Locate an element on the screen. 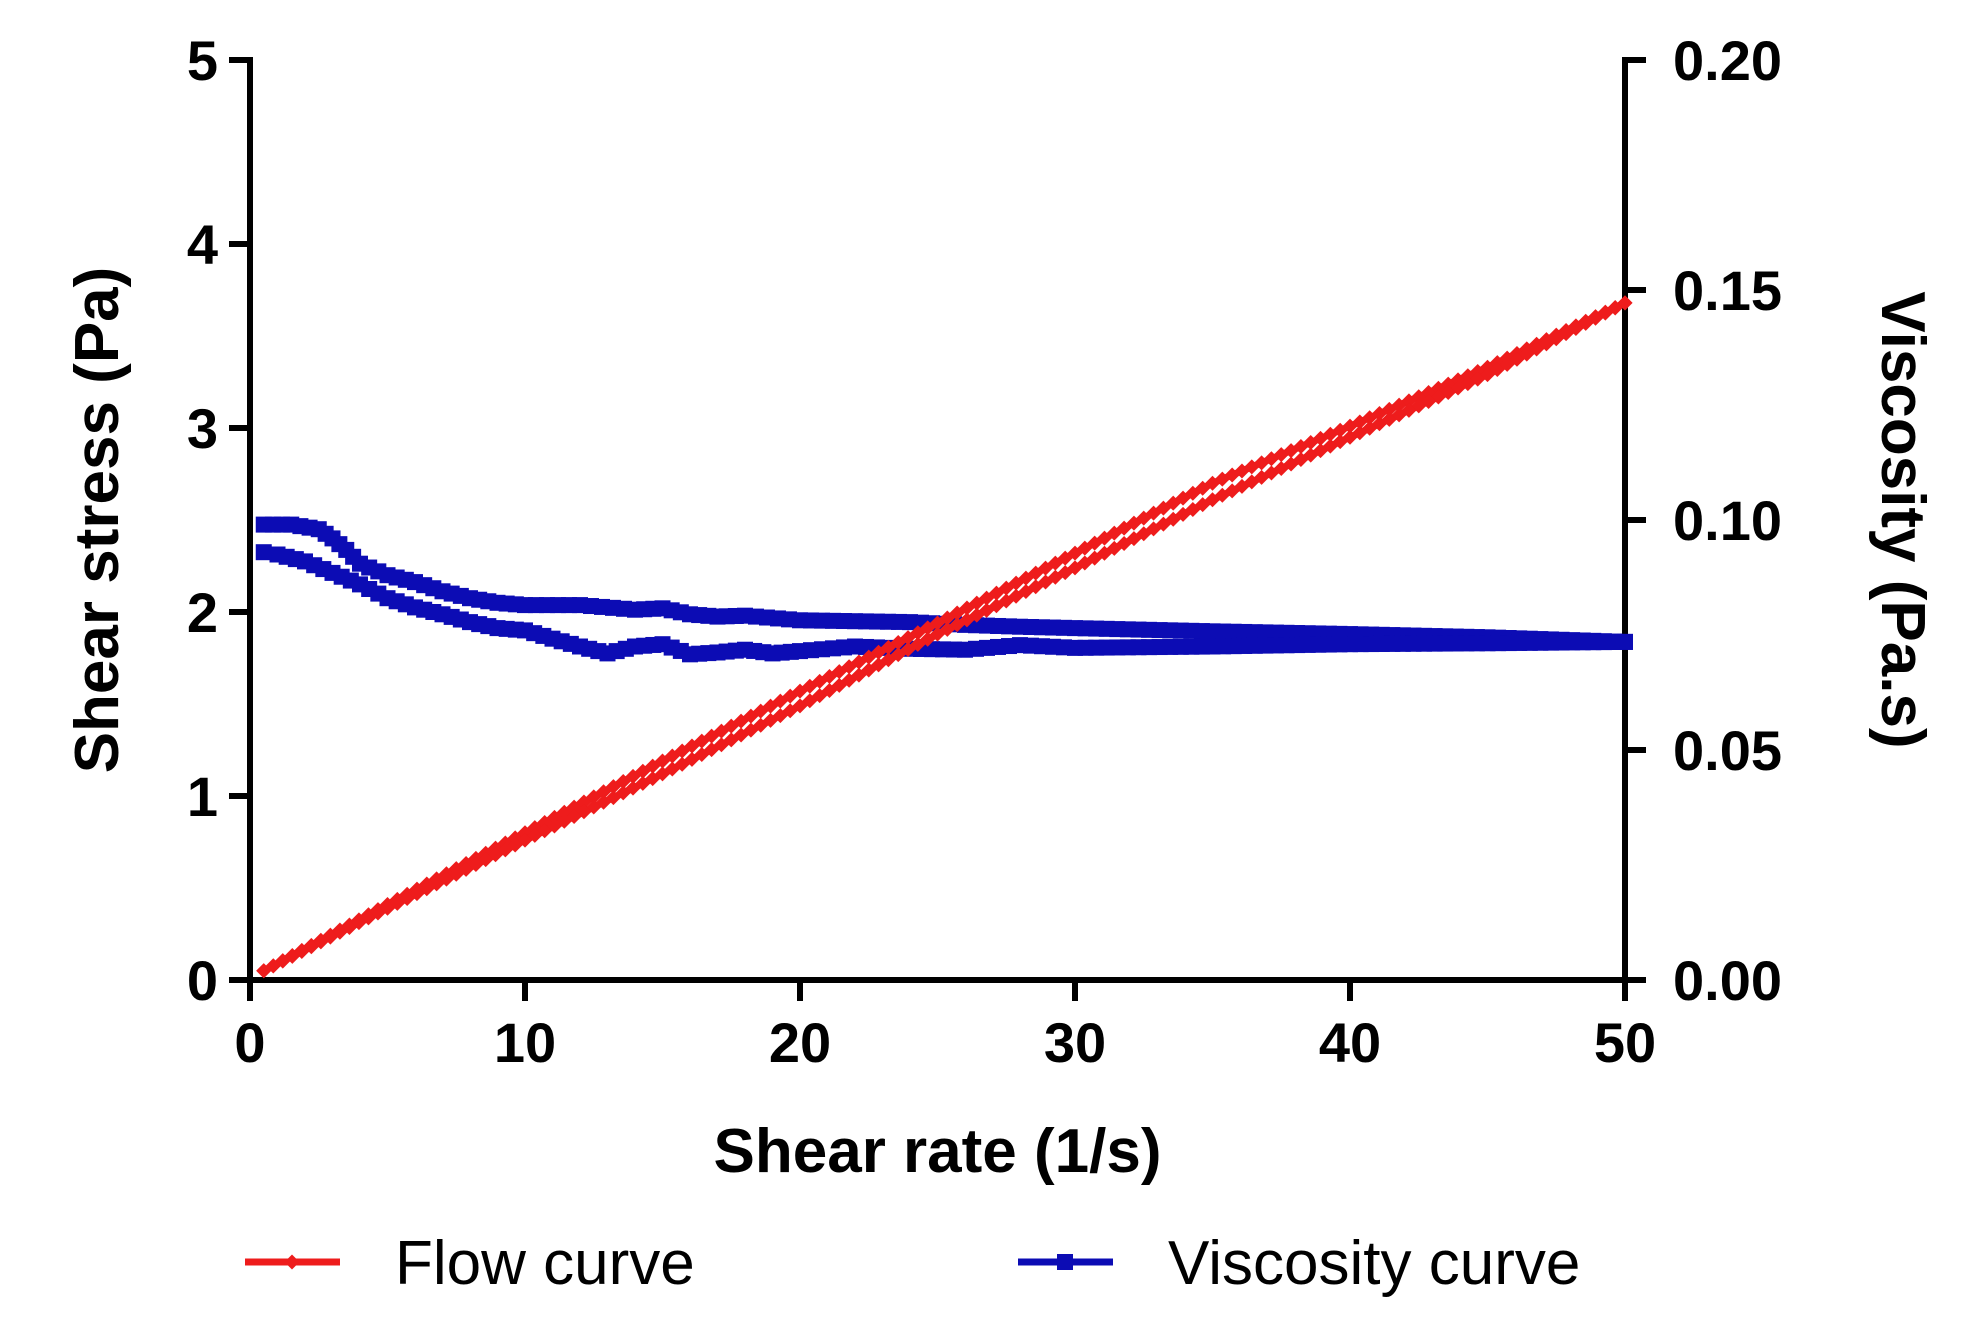 The width and height of the screenshot is (1968, 1342). x-axis-title: Shear rate (1/s) is located at coordinates (938, 1151).